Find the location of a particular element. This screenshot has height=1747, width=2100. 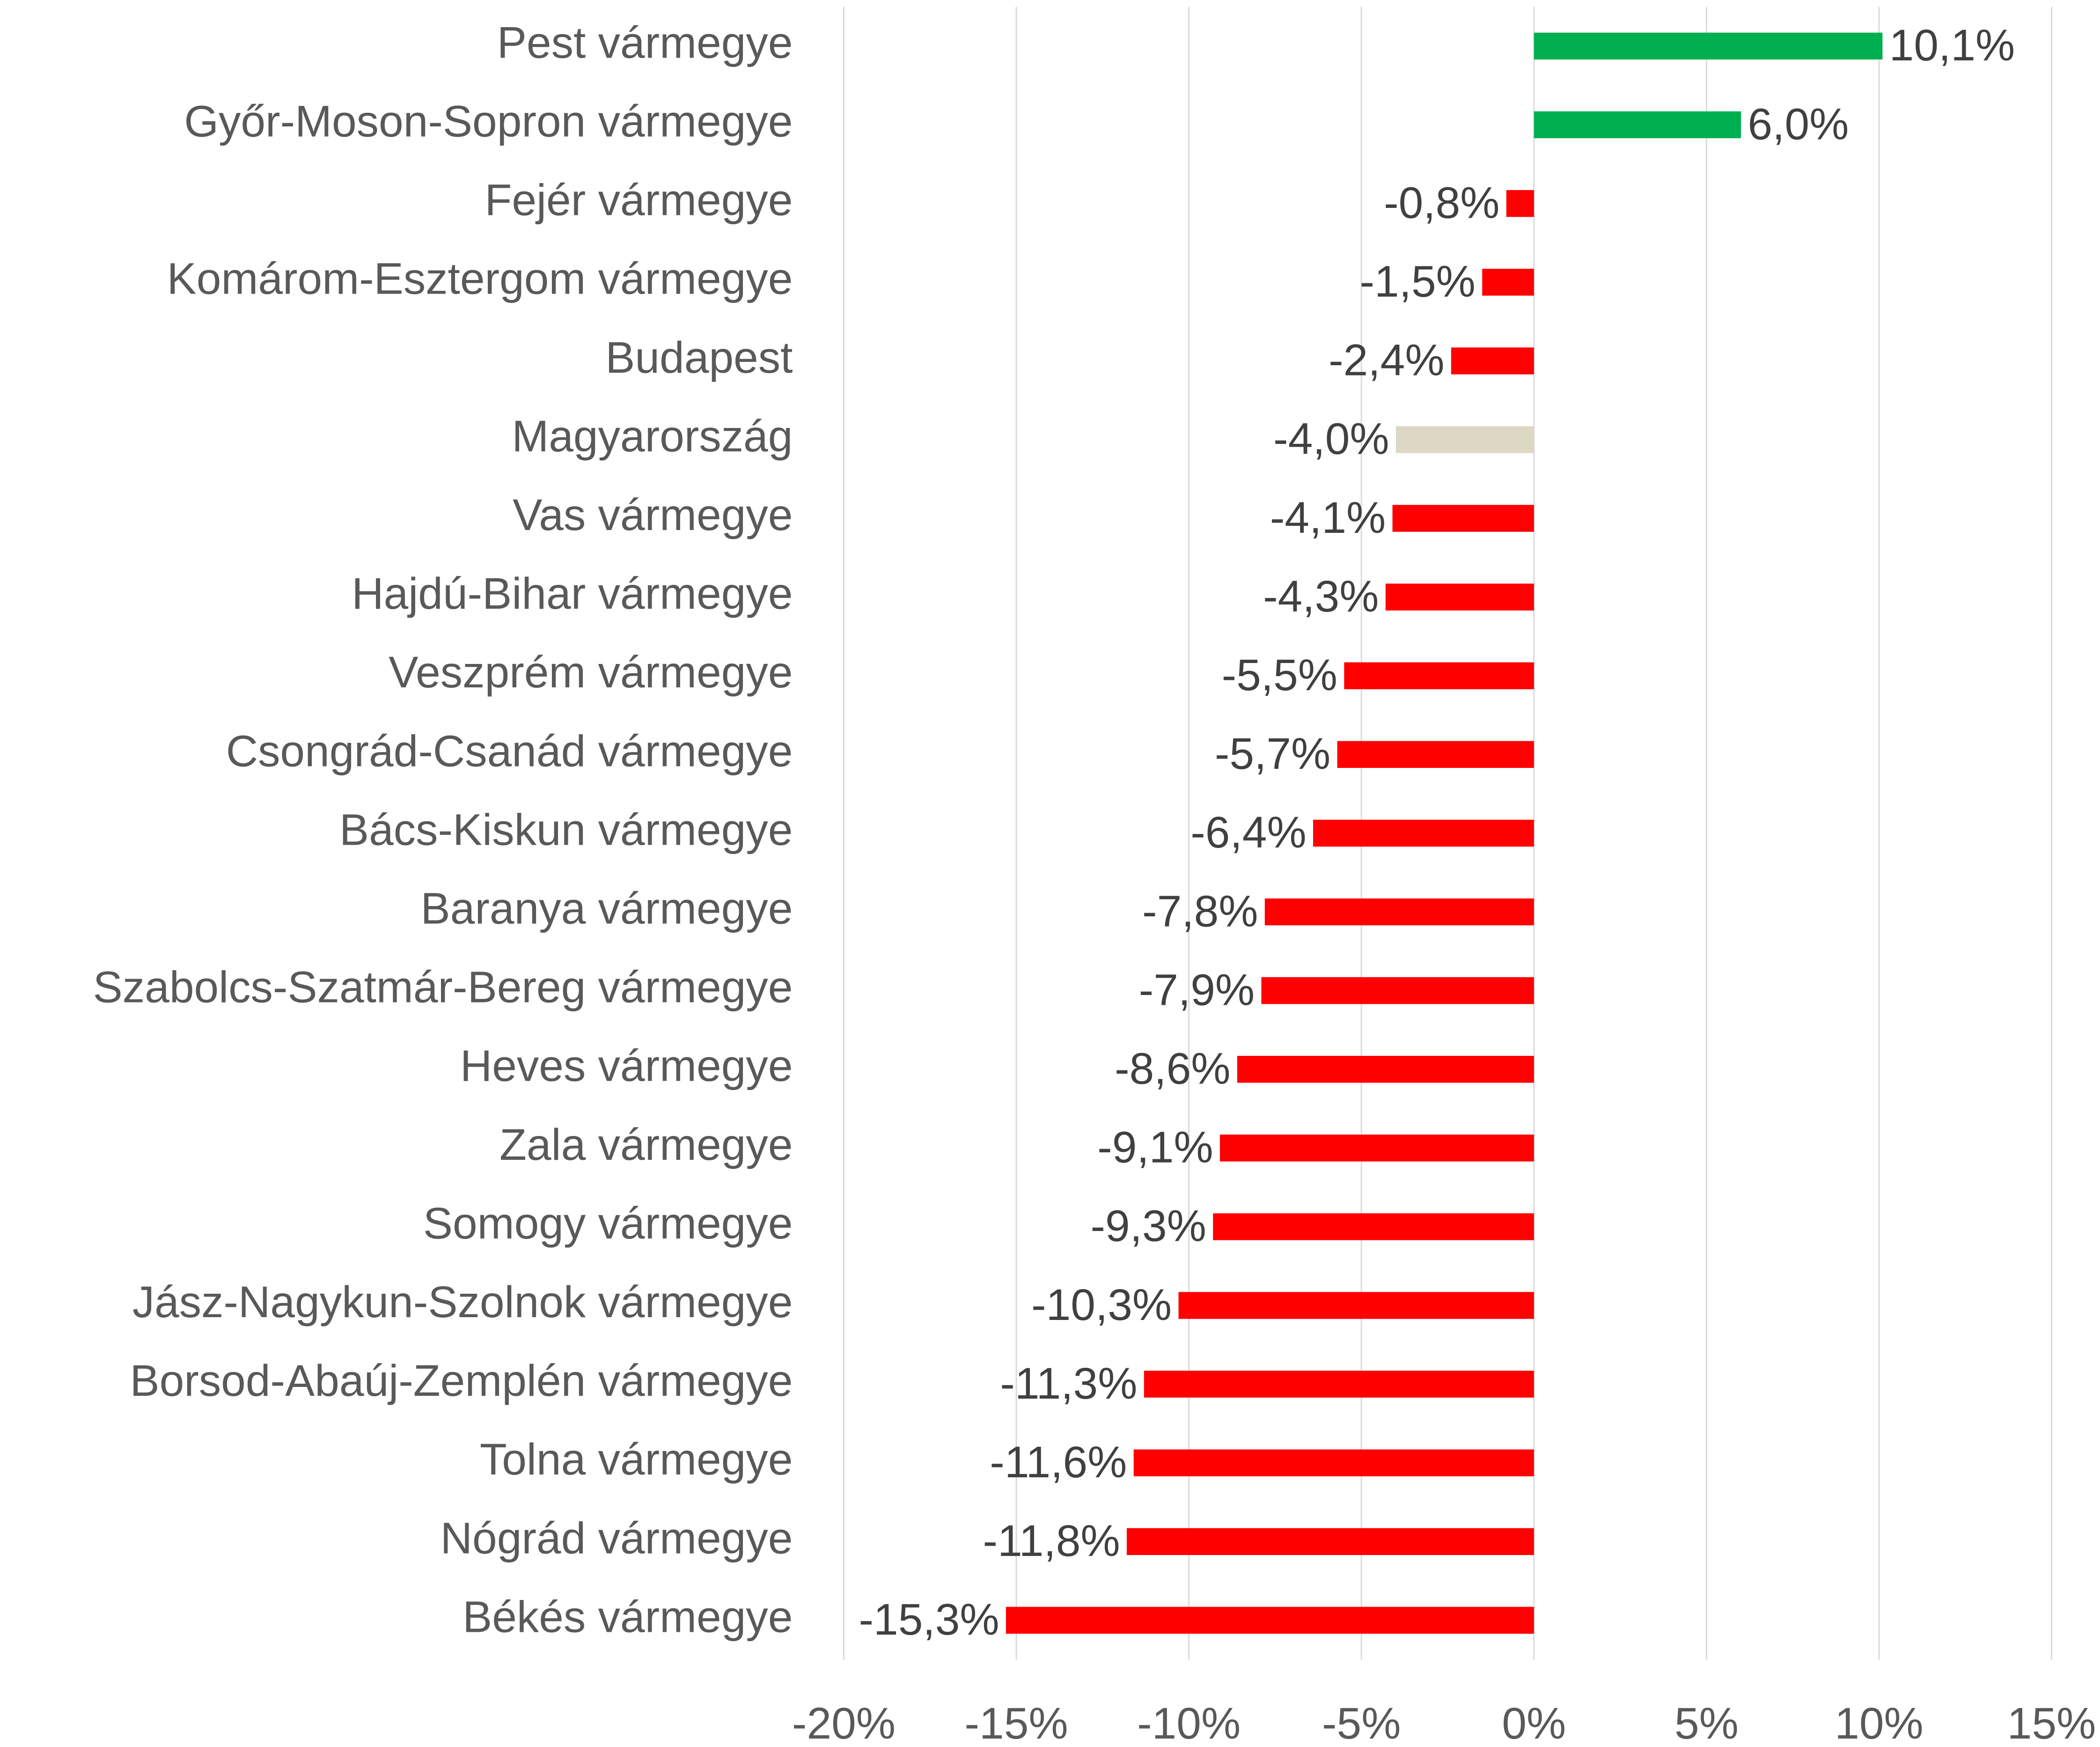

value-label: -5,5% is located at coordinates (1279, 675).